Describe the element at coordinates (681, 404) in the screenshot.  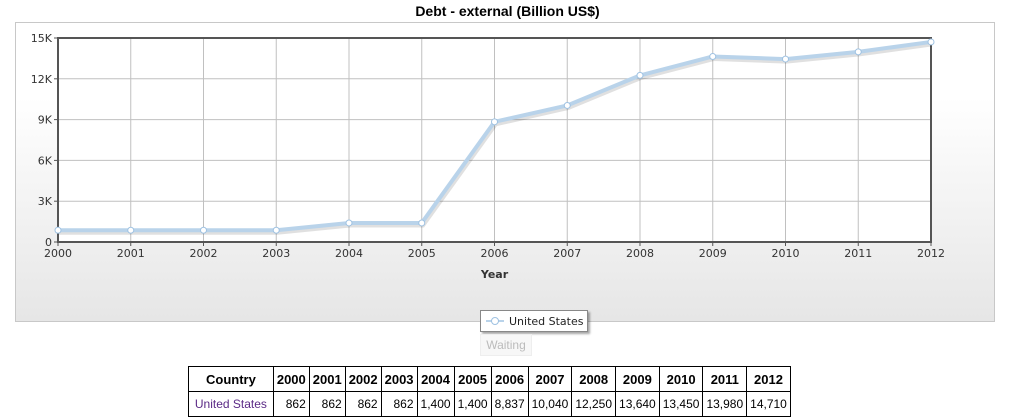
I see `table-cell: 13,450` at that location.